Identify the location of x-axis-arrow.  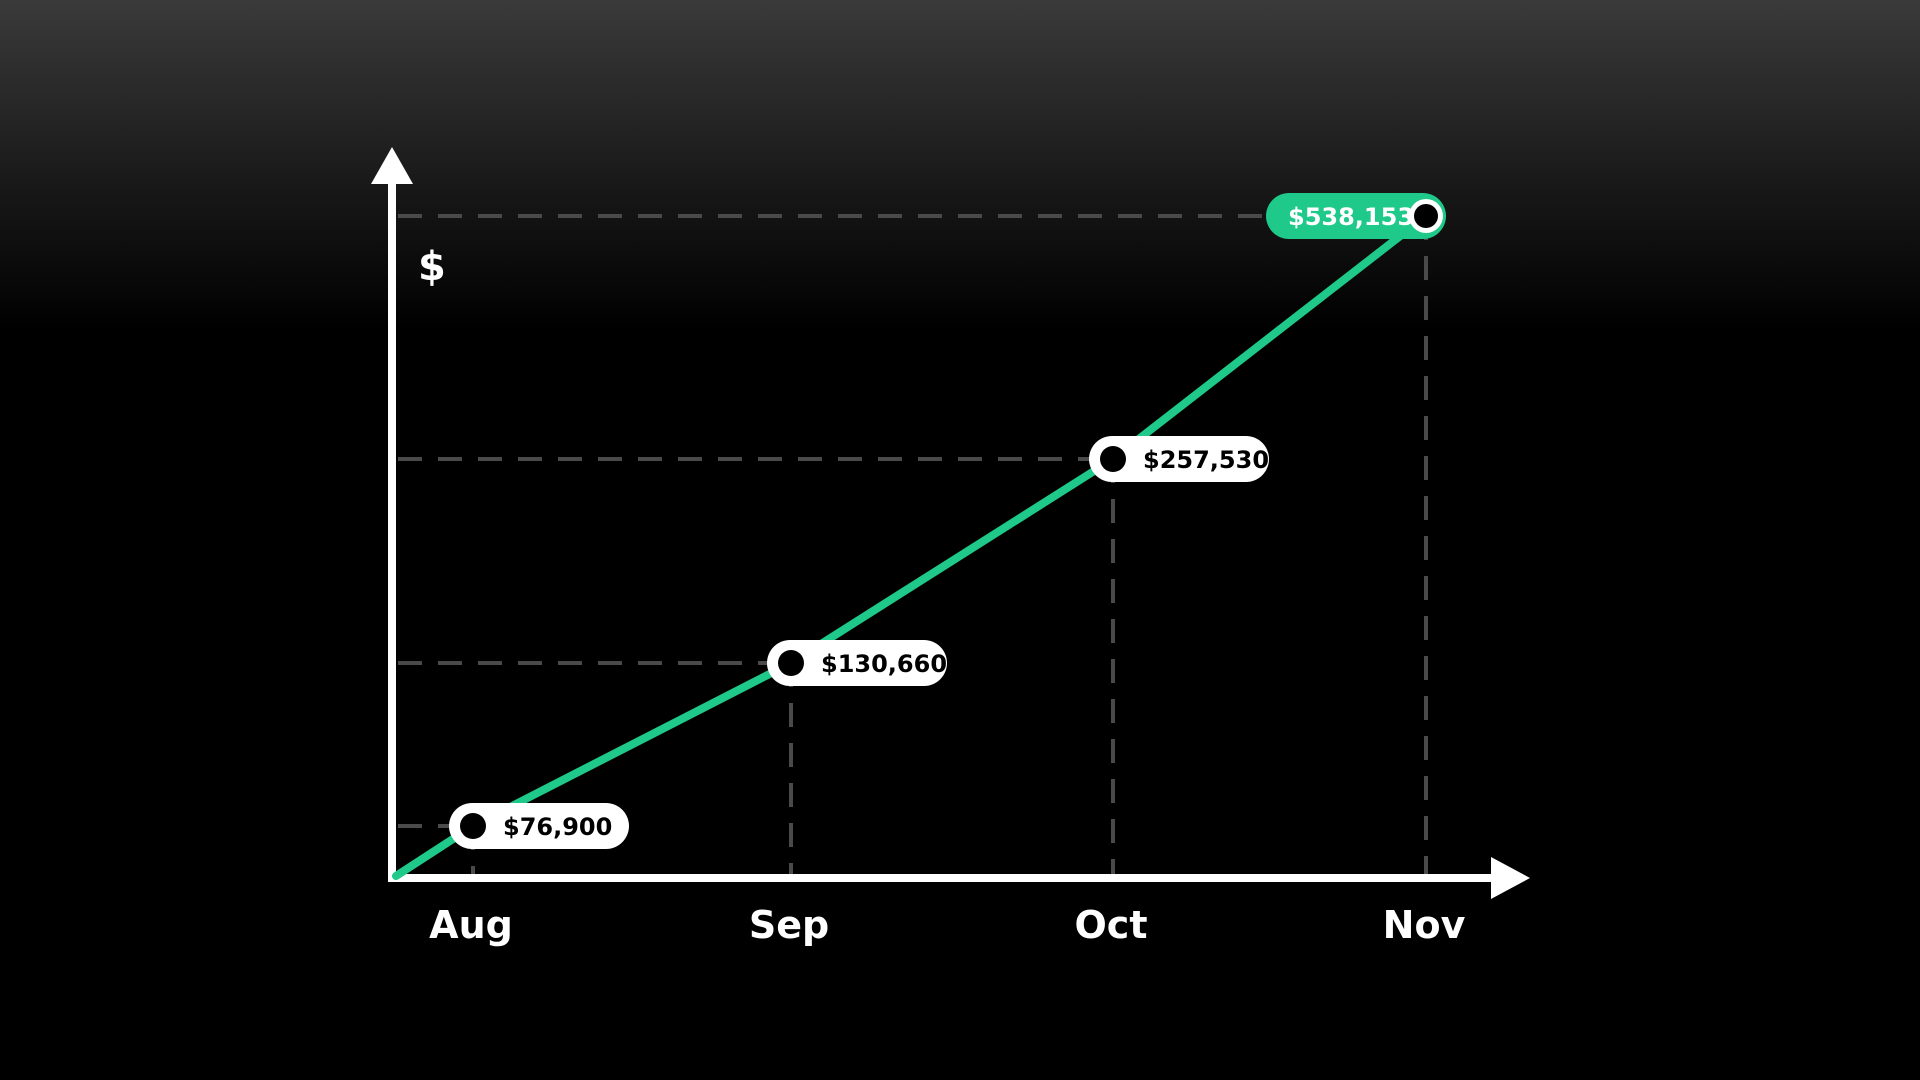
(1510, 878).